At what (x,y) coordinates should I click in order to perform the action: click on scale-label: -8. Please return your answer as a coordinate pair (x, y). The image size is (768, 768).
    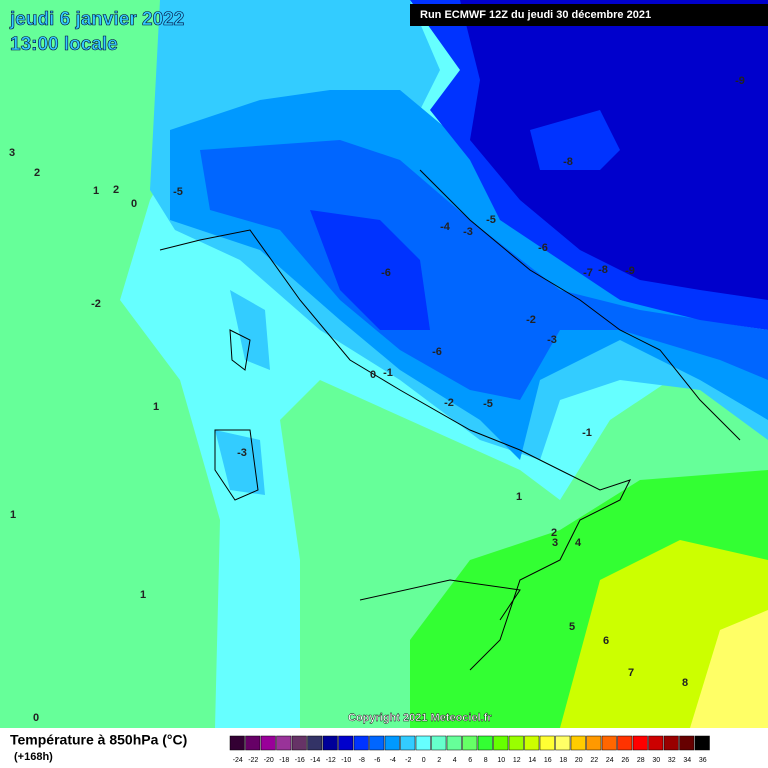
    Looking at the image, I should click on (362, 760).